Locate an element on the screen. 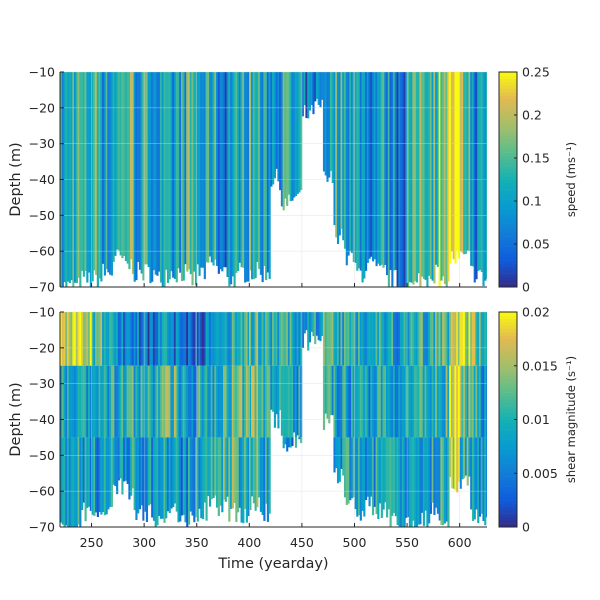 The image size is (600, 600). colorbar-tick-label: 0.02 is located at coordinates (536, 312).